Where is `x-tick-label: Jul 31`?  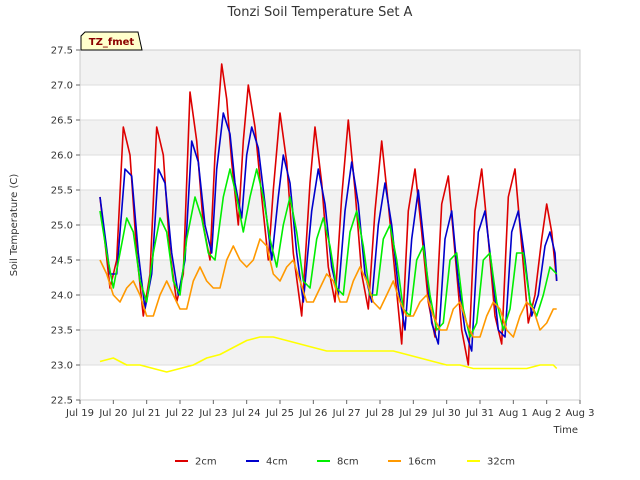
x-tick-label: Jul 31 is located at coordinates (479, 413).